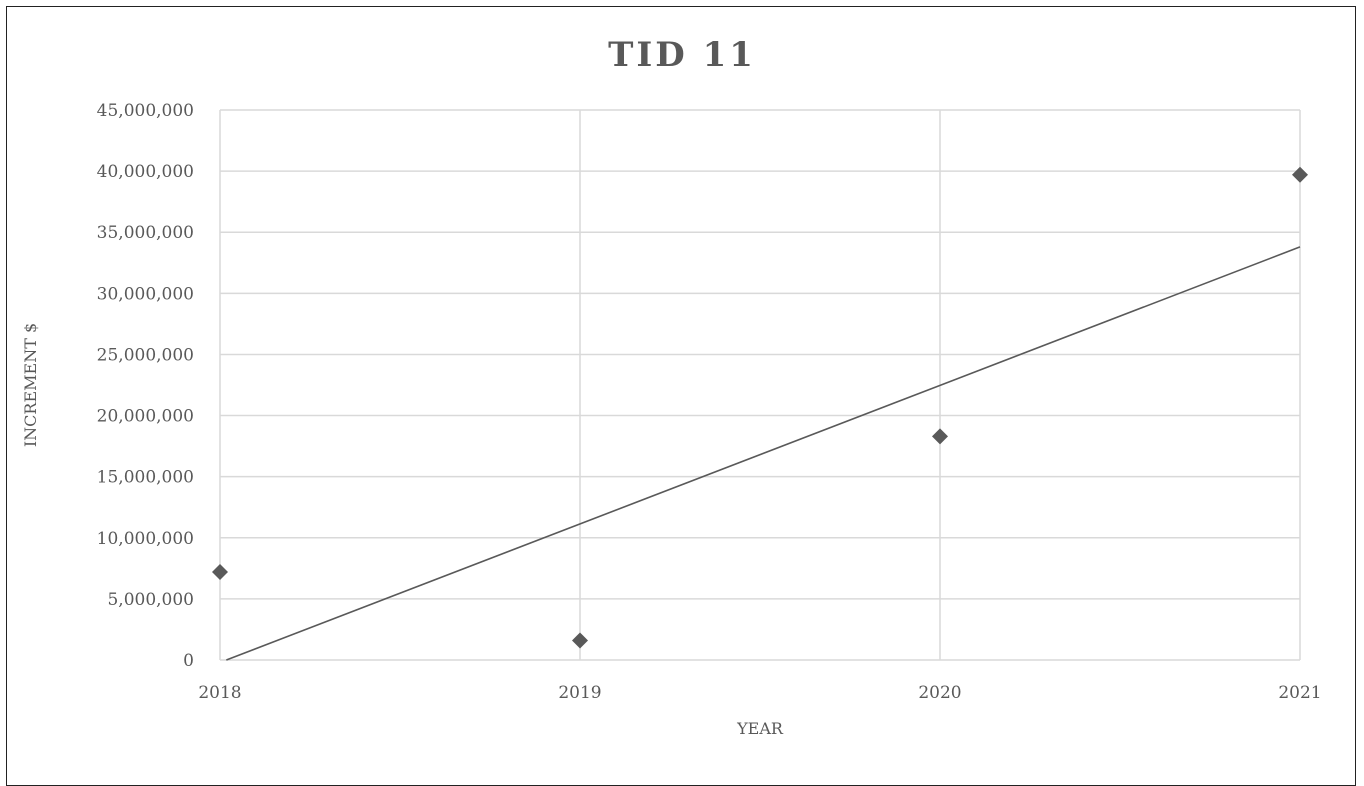 The height and width of the screenshot is (786, 1364). I want to click on x-tick-label: 2020, so click(939, 693).